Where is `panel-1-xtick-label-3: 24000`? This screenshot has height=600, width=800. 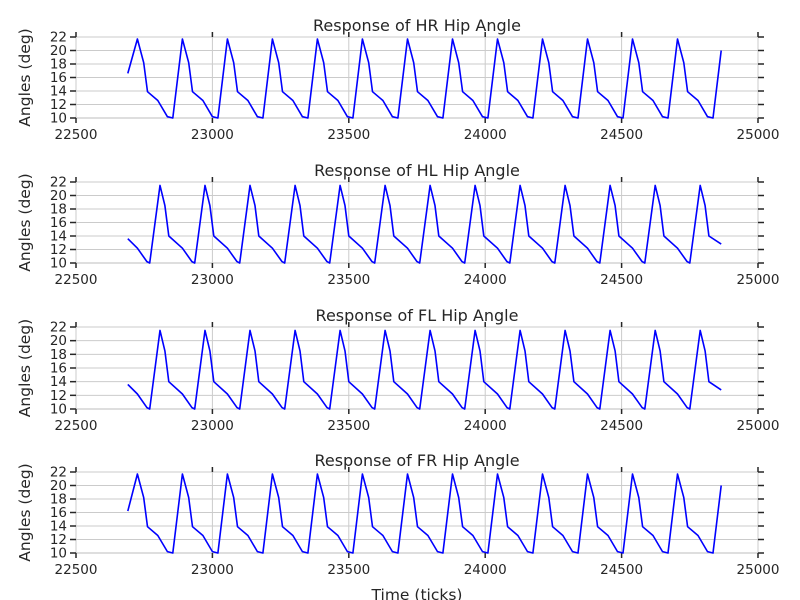 panel-1-xtick-label-3: 24000 is located at coordinates (485, 135).